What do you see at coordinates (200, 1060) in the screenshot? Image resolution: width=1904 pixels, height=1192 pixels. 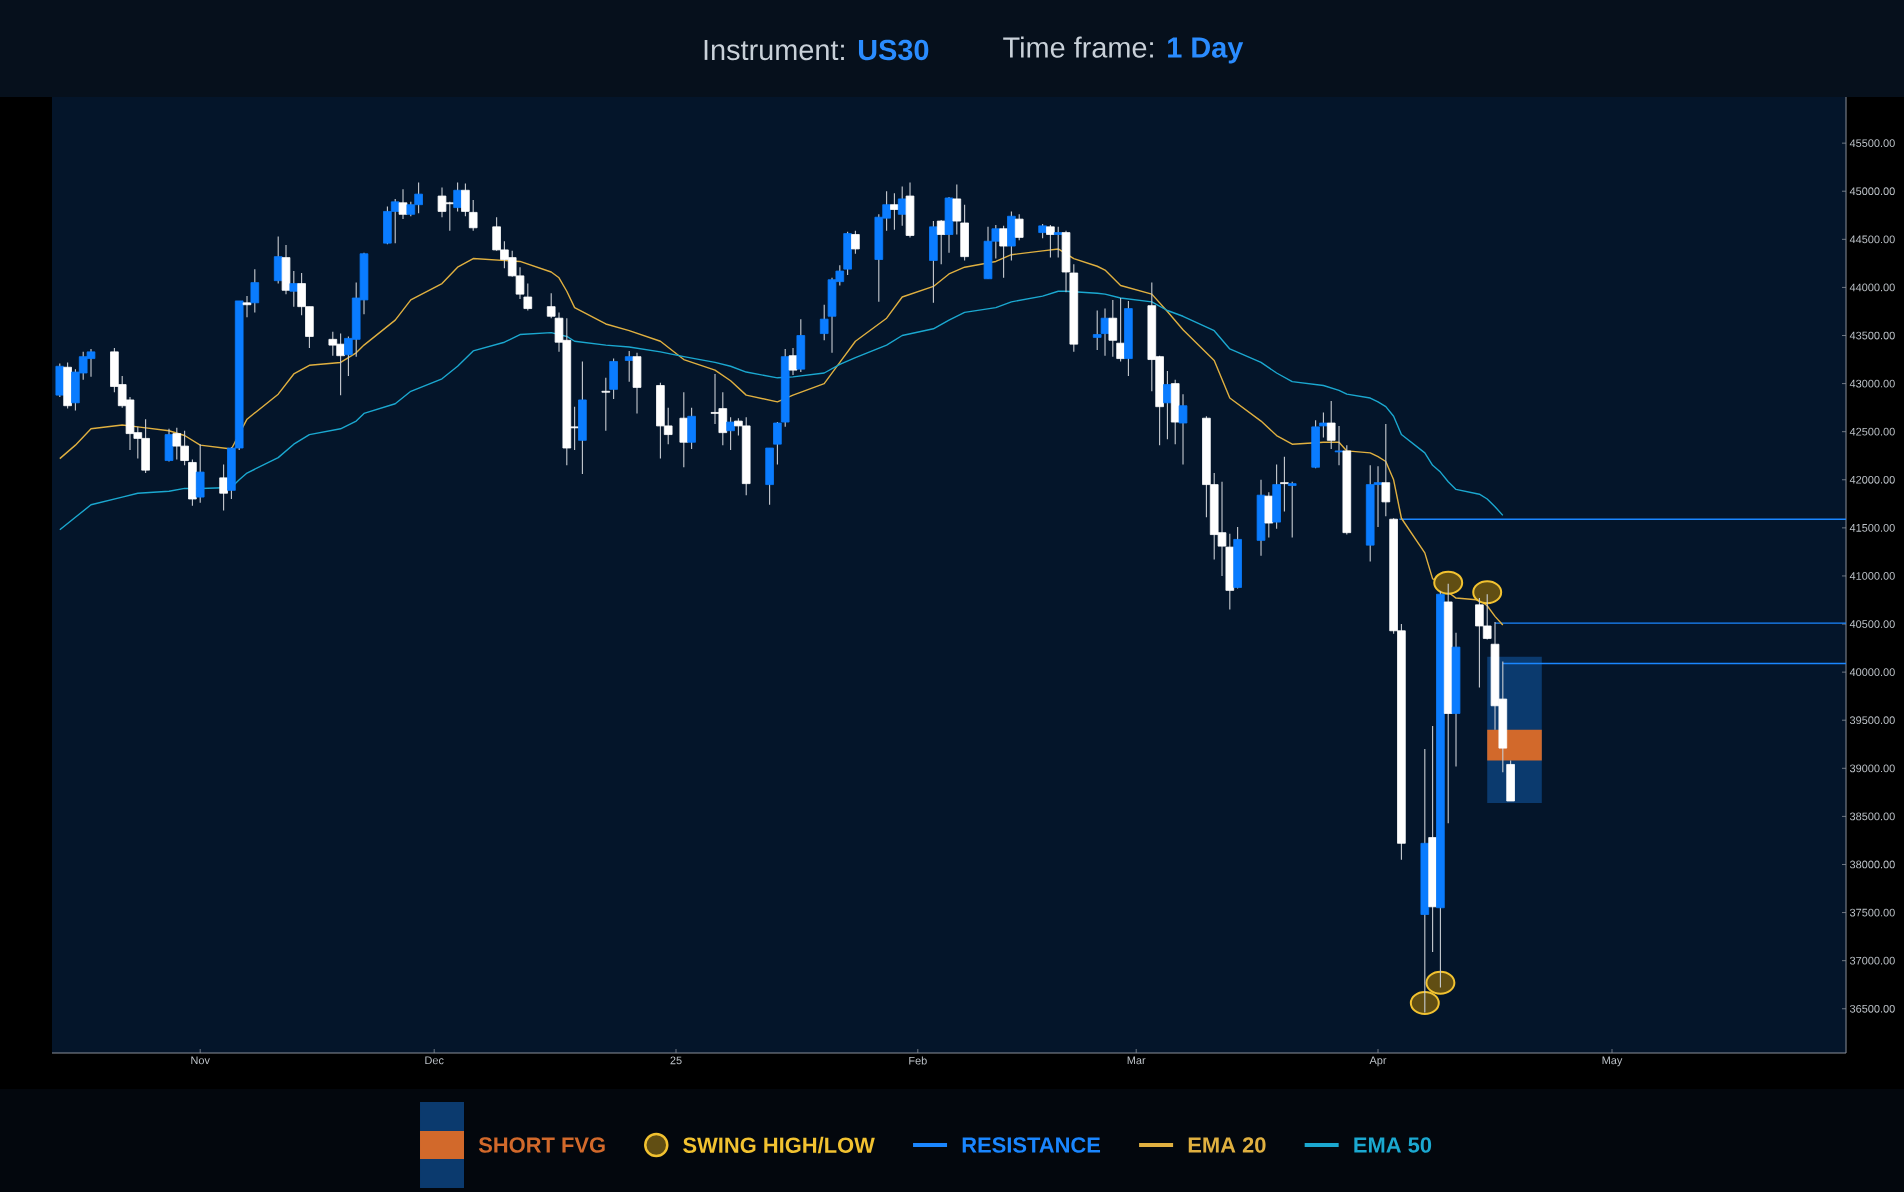 I see `x-tick-label: Nov` at bounding box center [200, 1060].